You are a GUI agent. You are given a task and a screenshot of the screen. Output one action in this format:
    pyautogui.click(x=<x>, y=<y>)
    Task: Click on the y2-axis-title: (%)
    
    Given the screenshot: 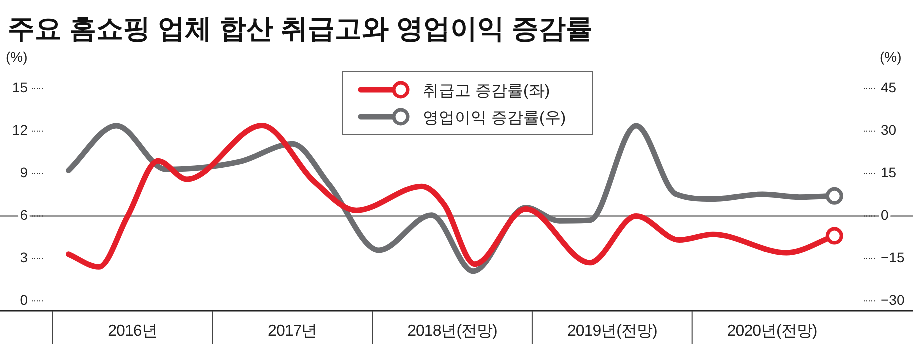 What is the action you would take?
    pyautogui.click(x=891, y=57)
    